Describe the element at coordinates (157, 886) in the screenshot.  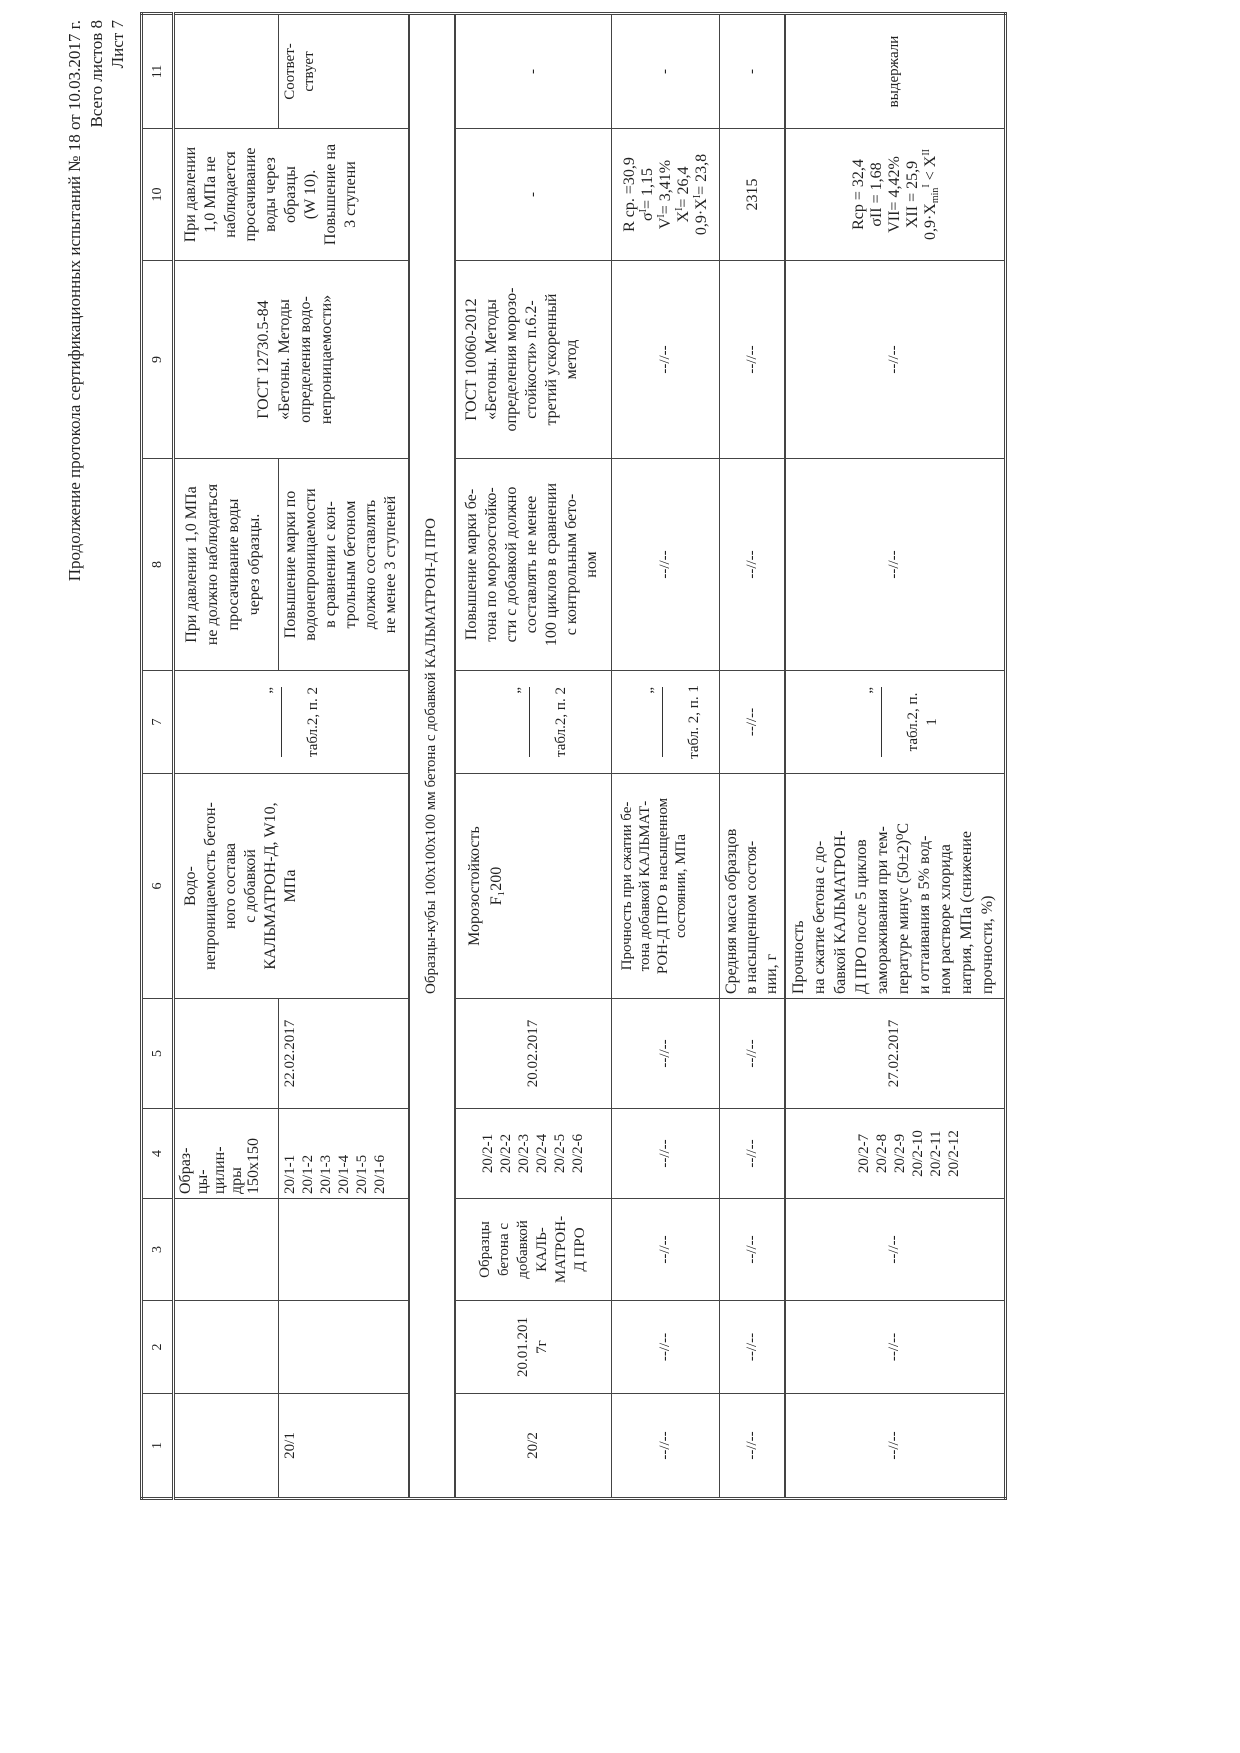
I see `col-num: 6` at that location.